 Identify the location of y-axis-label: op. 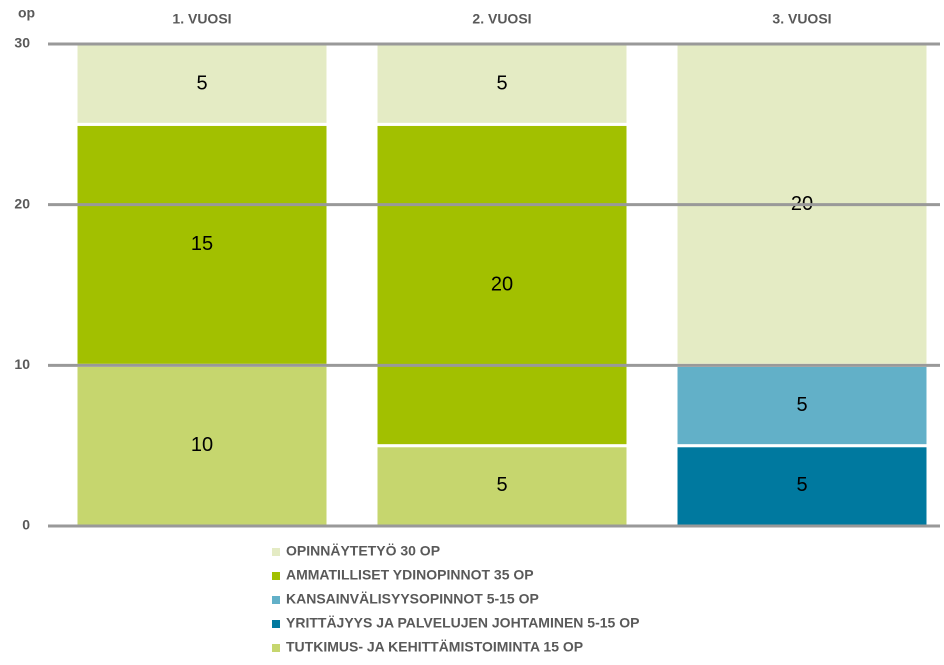
(26, 13).